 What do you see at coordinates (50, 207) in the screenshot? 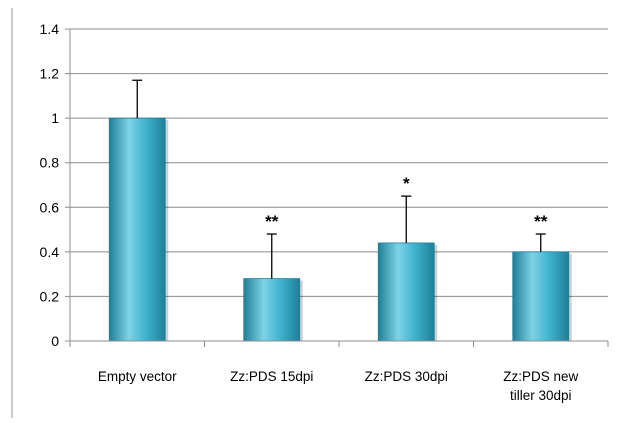
I see `y-tick-label: 0.6` at bounding box center [50, 207].